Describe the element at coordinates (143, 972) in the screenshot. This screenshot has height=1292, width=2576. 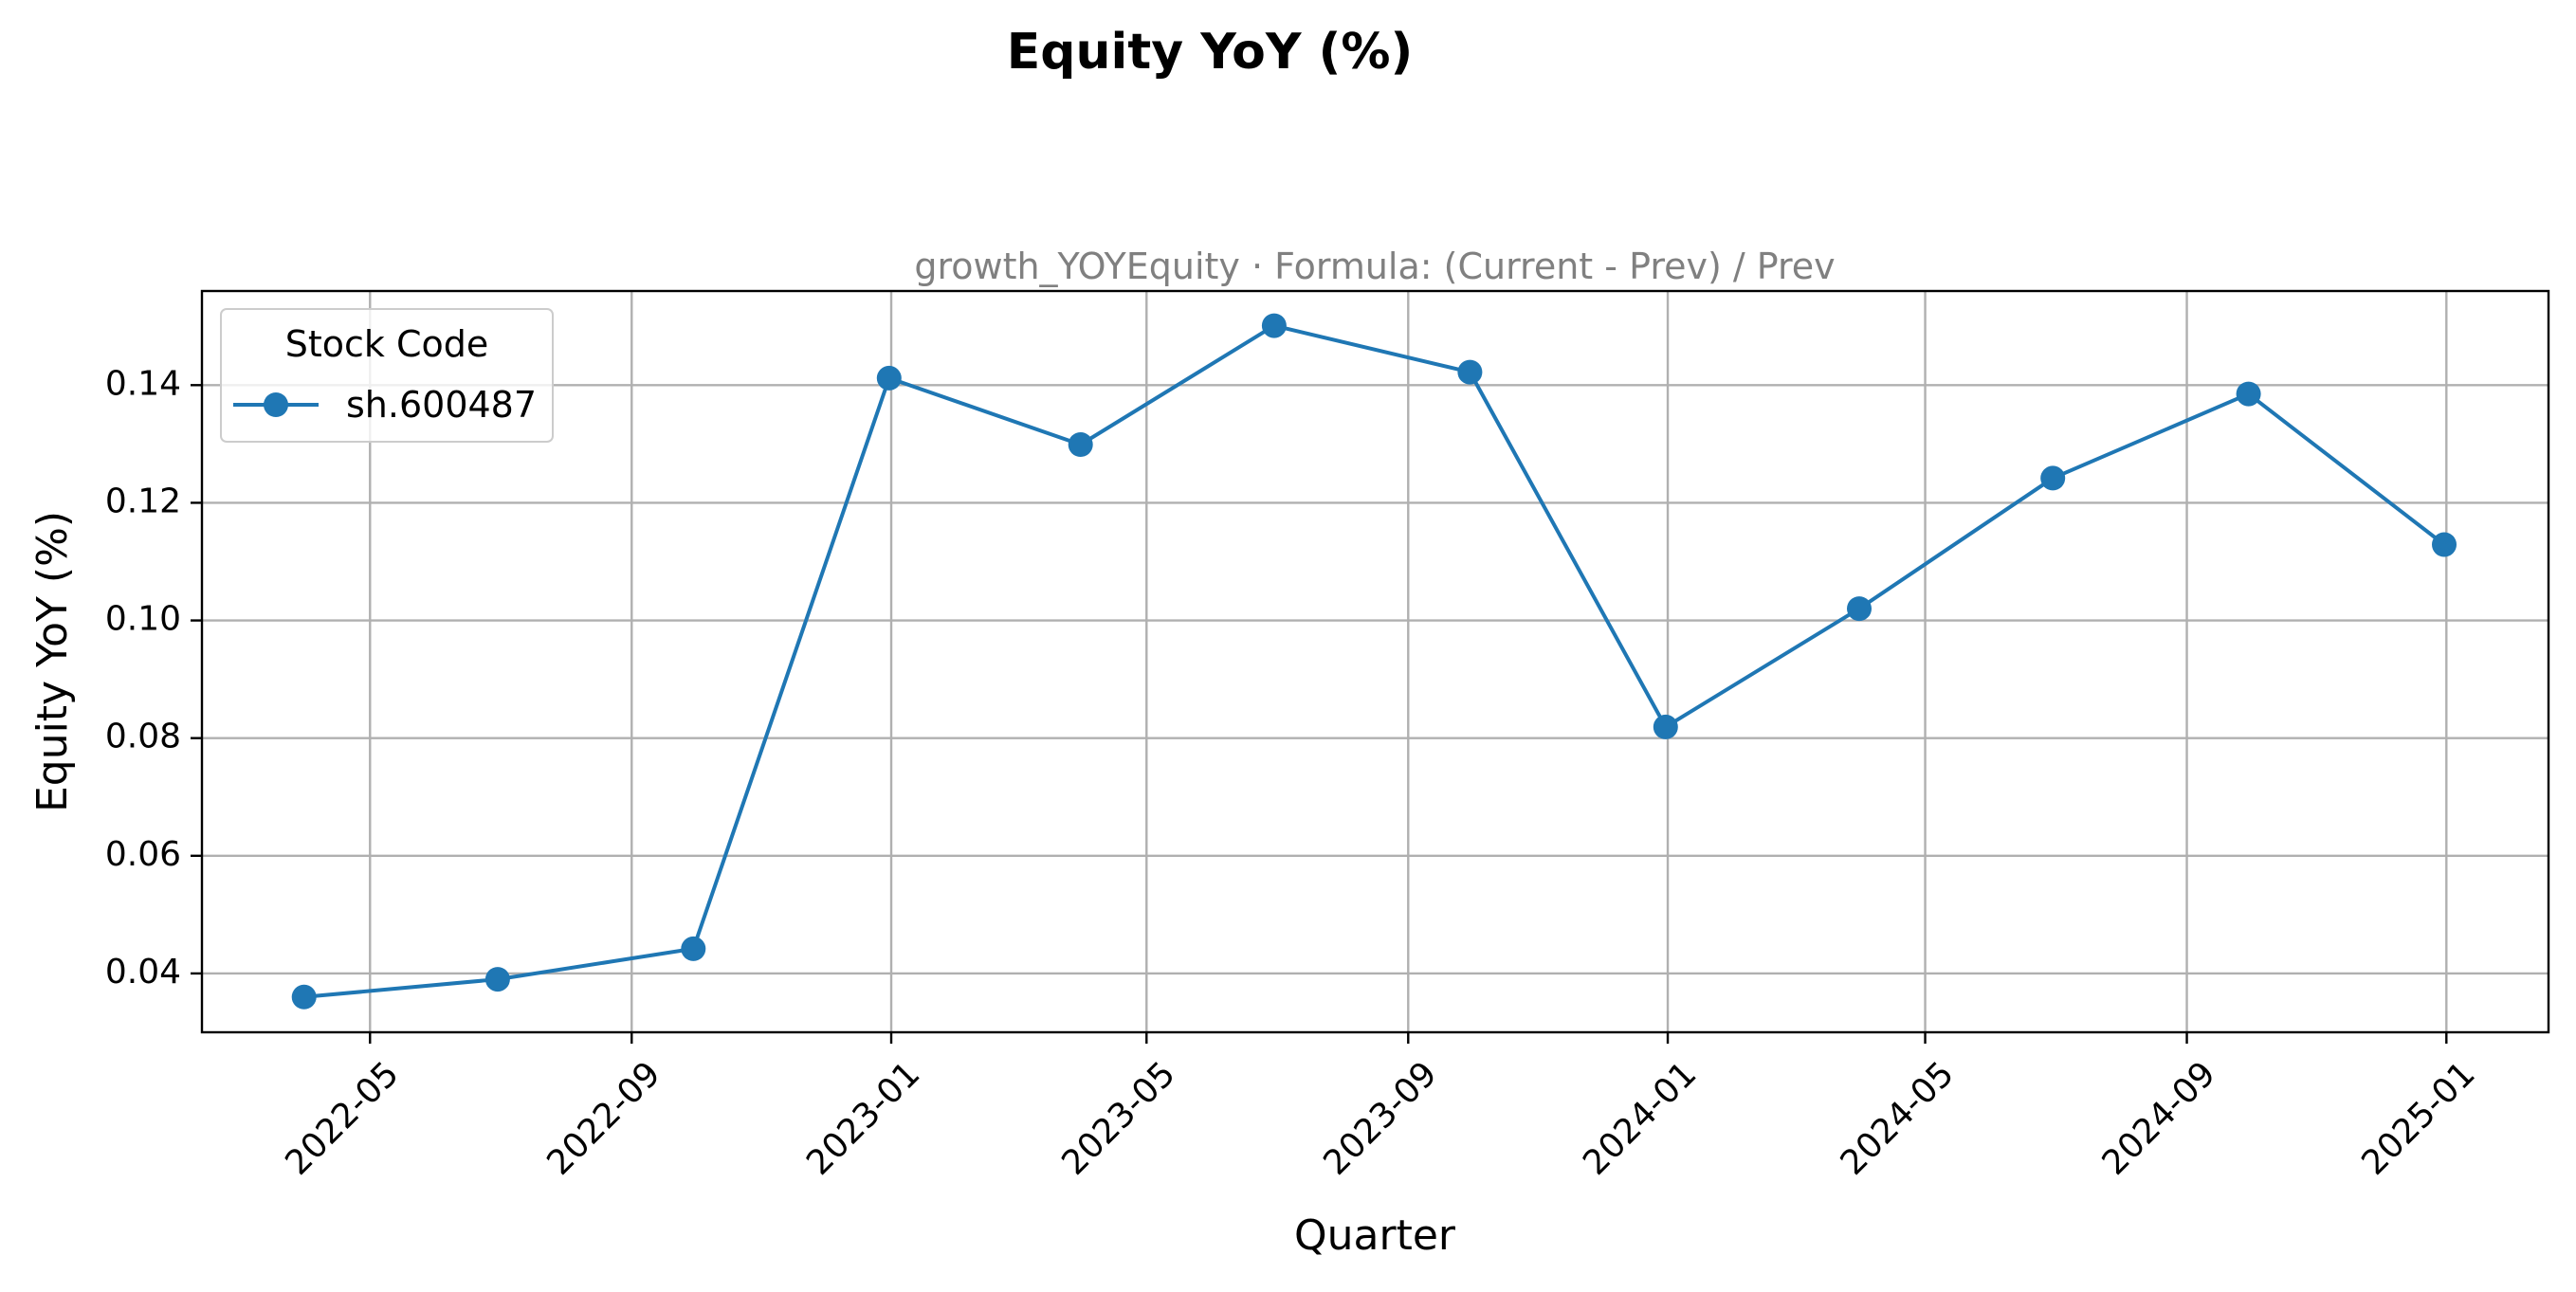
I see `y-tick-label: 0.04` at that location.